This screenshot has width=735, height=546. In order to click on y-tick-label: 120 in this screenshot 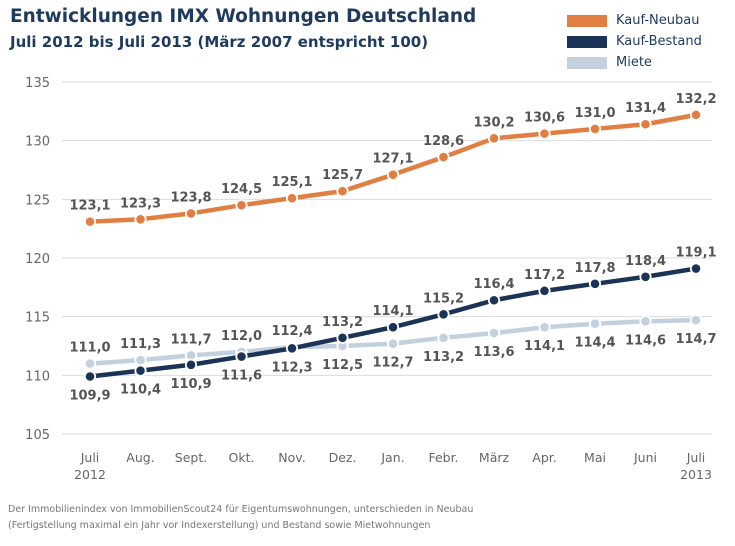, I will do `click(37, 259)`.